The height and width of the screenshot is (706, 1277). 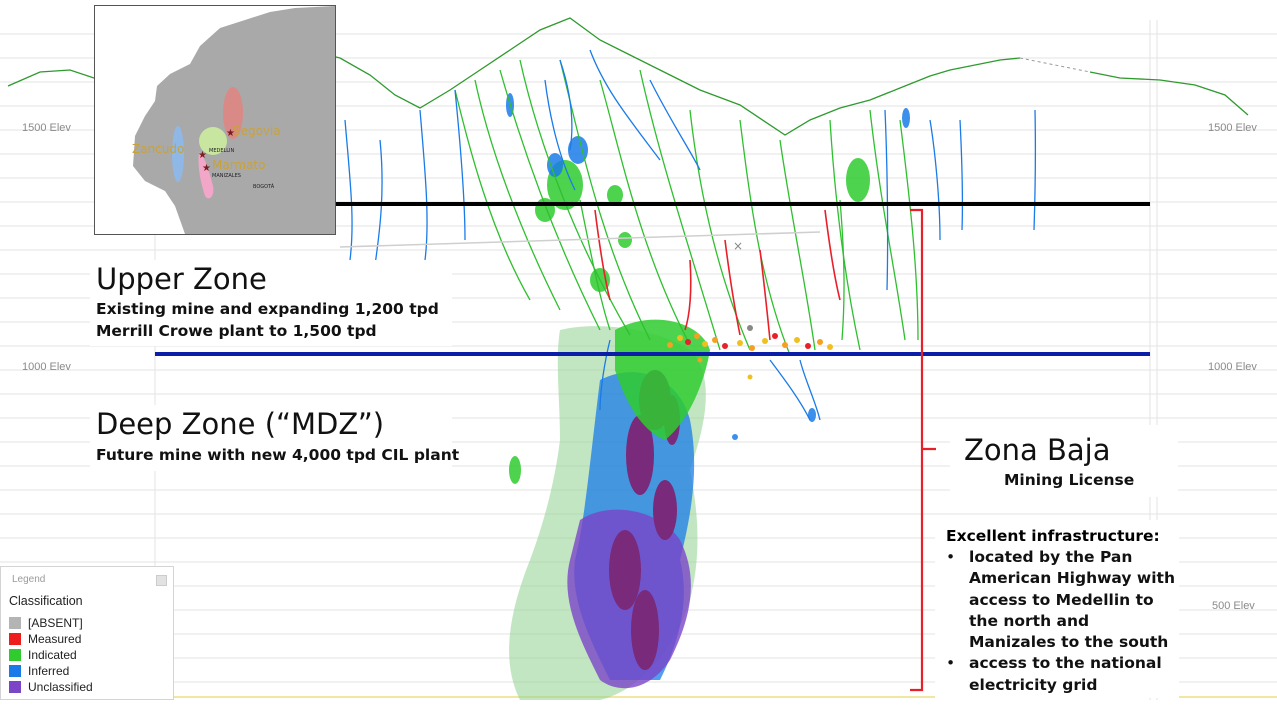 I want to click on zona-baja-bracket, so click(x=923, y=450).